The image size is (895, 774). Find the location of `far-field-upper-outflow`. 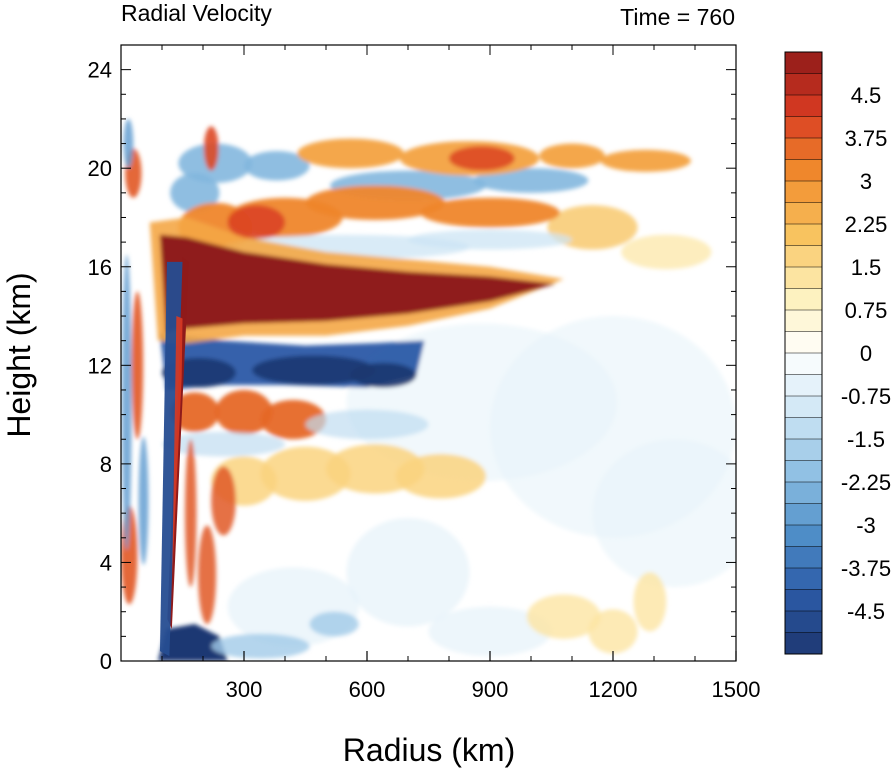

far-field-upper-outflow is located at coordinates (666, 252).